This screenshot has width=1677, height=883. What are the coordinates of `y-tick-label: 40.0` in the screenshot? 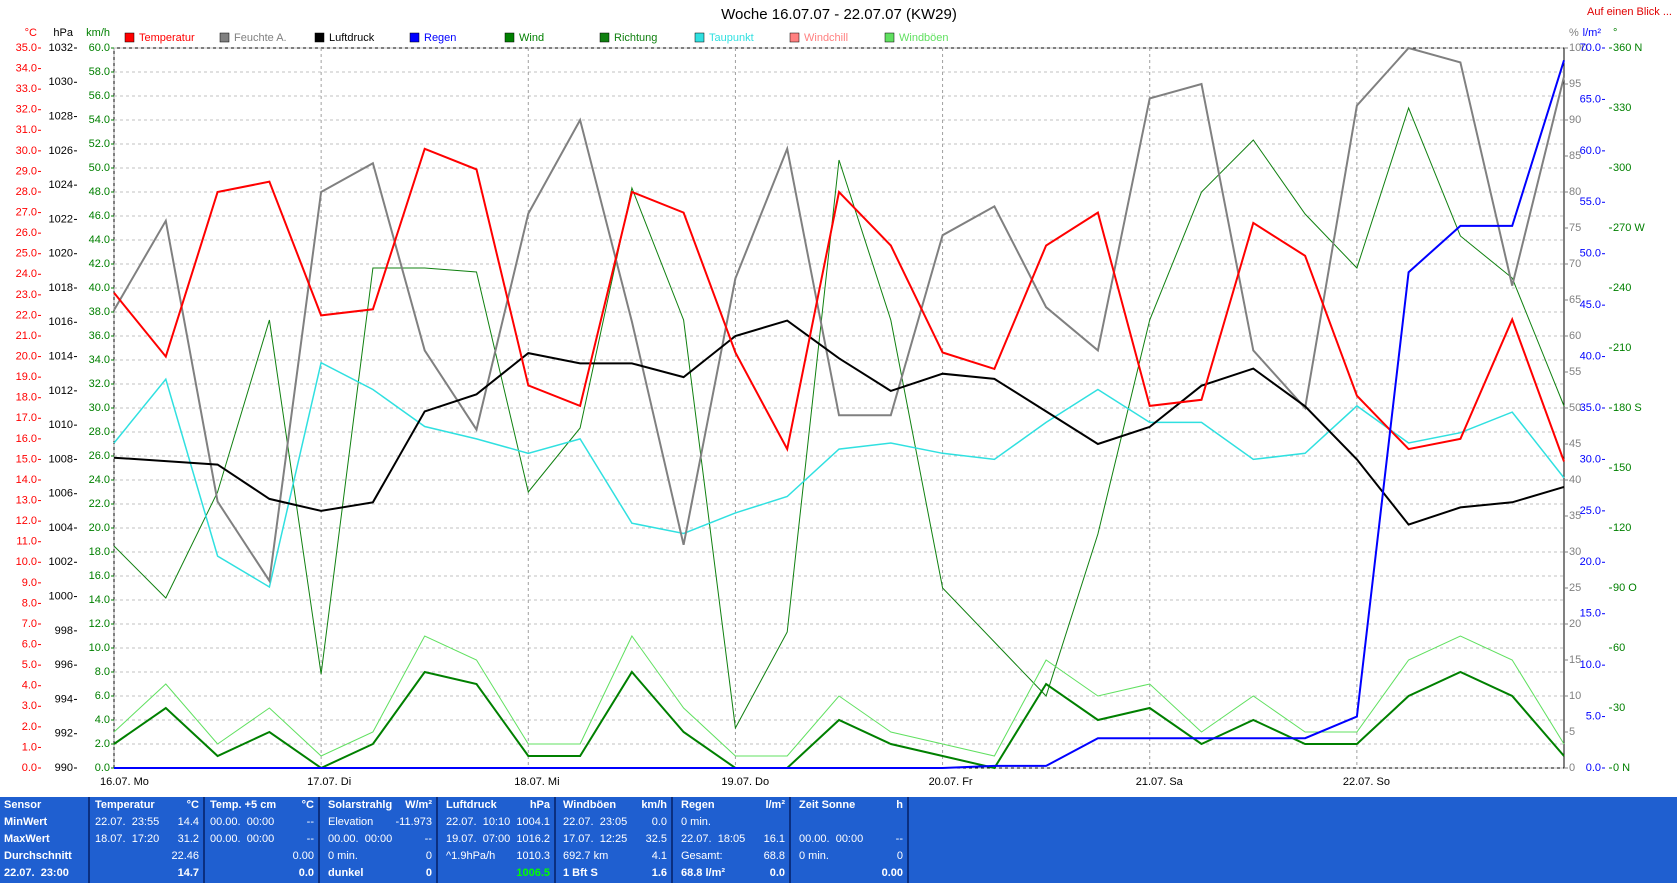 It's located at (1590, 356).